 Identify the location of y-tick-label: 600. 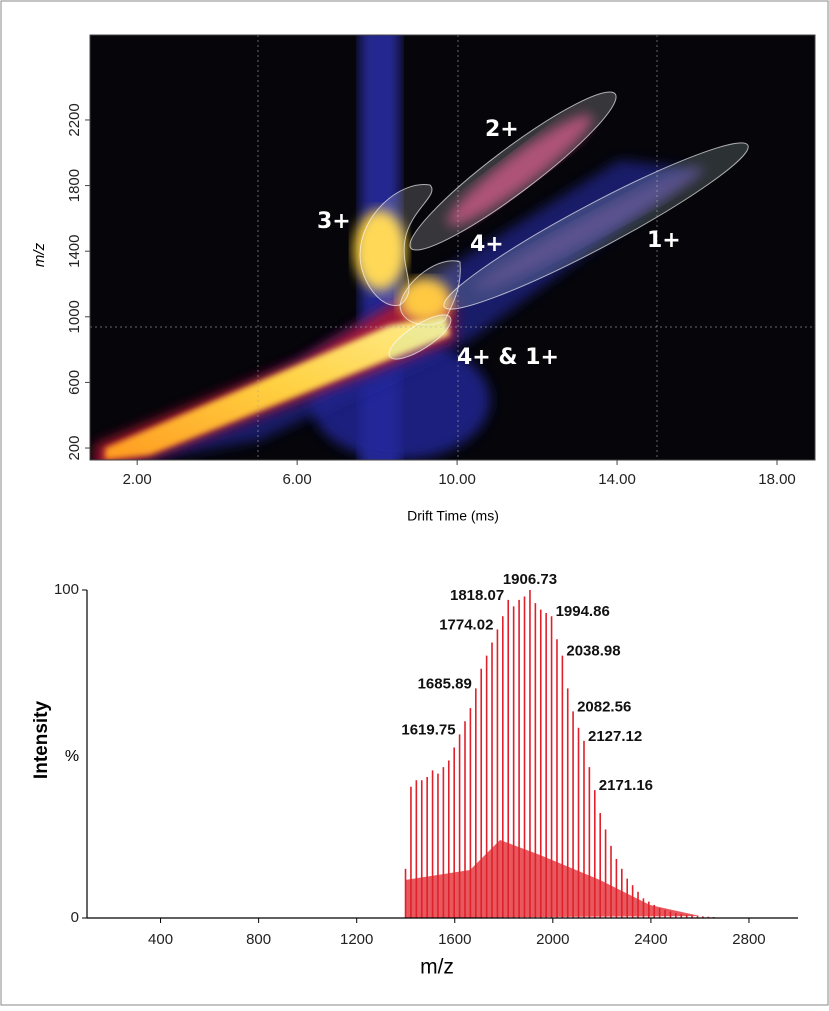
(74, 382).